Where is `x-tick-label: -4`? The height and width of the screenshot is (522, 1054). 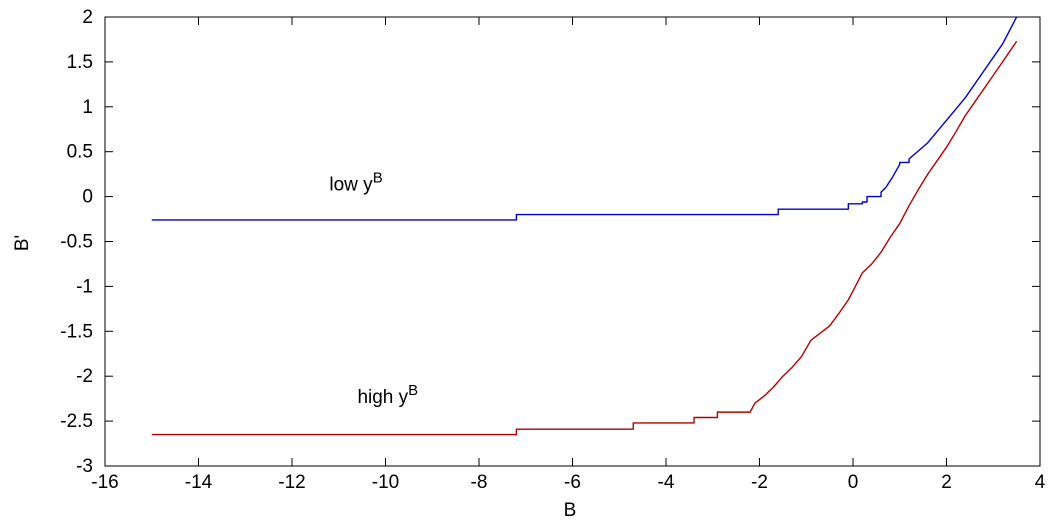 x-tick-label: -4 is located at coordinates (666, 482).